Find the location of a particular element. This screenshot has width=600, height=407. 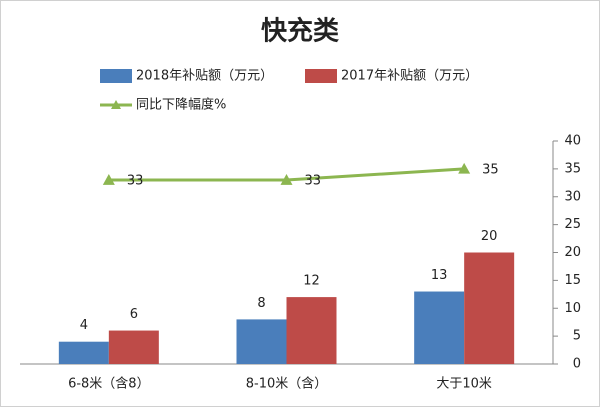

x-tick-label: 6-8米（含8） is located at coordinates (109, 384).